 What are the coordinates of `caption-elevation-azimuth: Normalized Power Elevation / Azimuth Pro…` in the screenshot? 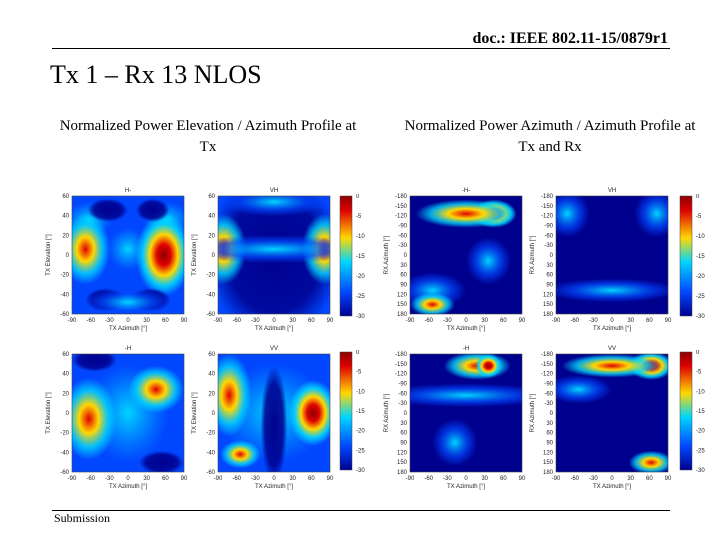 It's located at (208, 136).